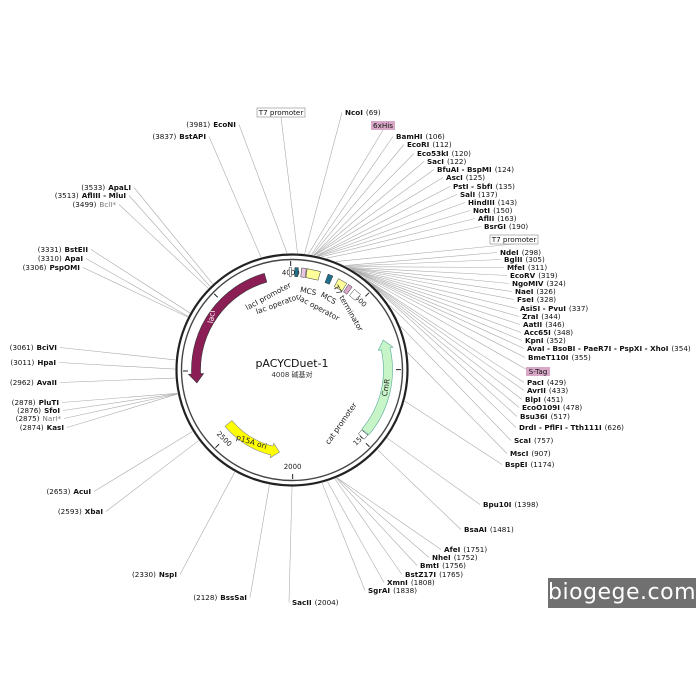 Image resolution: width=700 pixels, height=700 pixels. What do you see at coordinates (224, 124) in the screenshot?
I see `site-name: EcoNI` at bounding box center [224, 124].